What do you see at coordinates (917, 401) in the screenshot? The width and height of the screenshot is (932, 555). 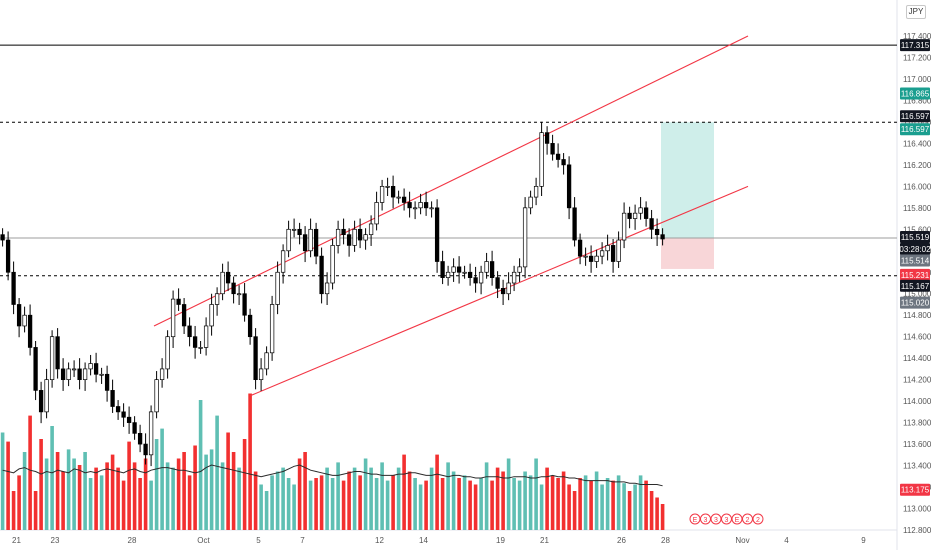 I see `price-tick-label: 114.000` at bounding box center [917, 401].